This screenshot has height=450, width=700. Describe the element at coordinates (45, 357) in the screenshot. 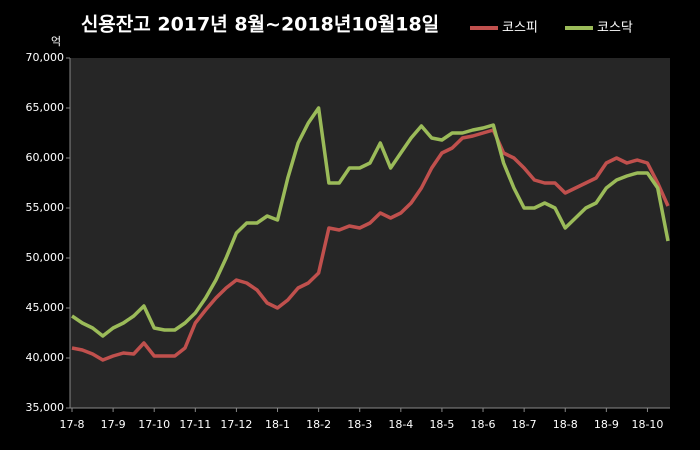

I see `y-tick-label: 40,000` at that location.